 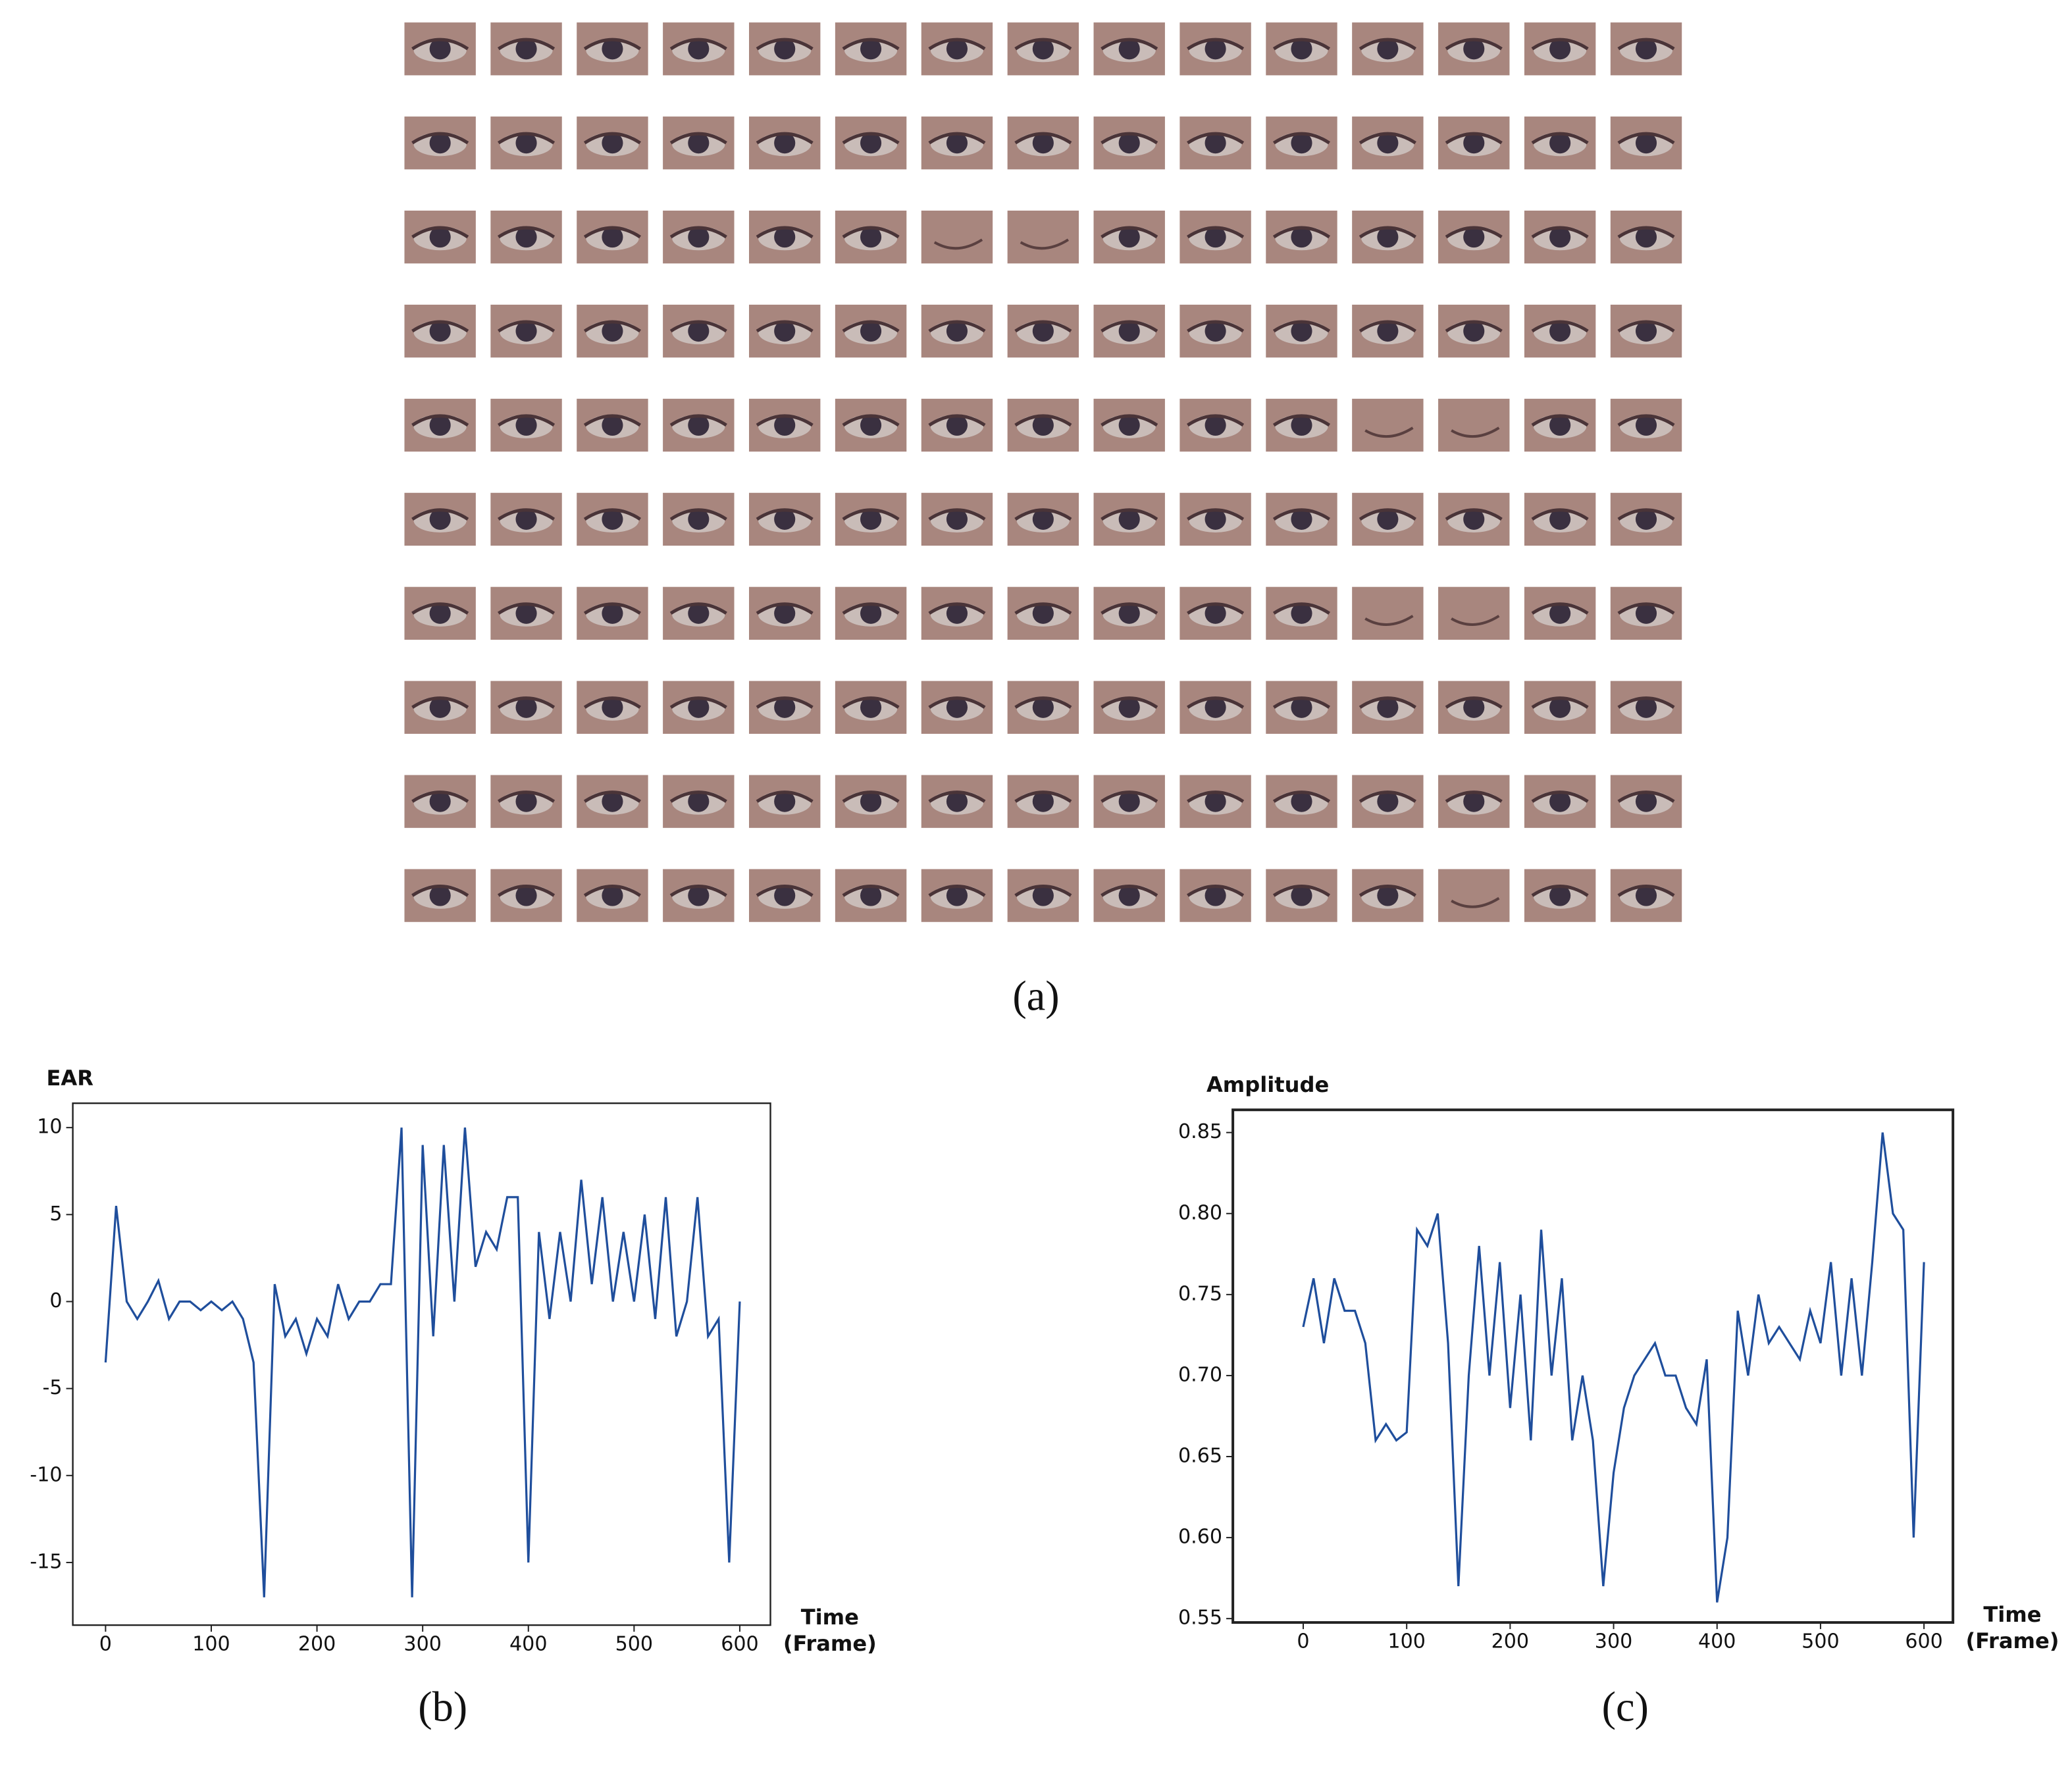 What do you see at coordinates (55, 1214) in the screenshot?
I see `y-tick-label: 5` at bounding box center [55, 1214].